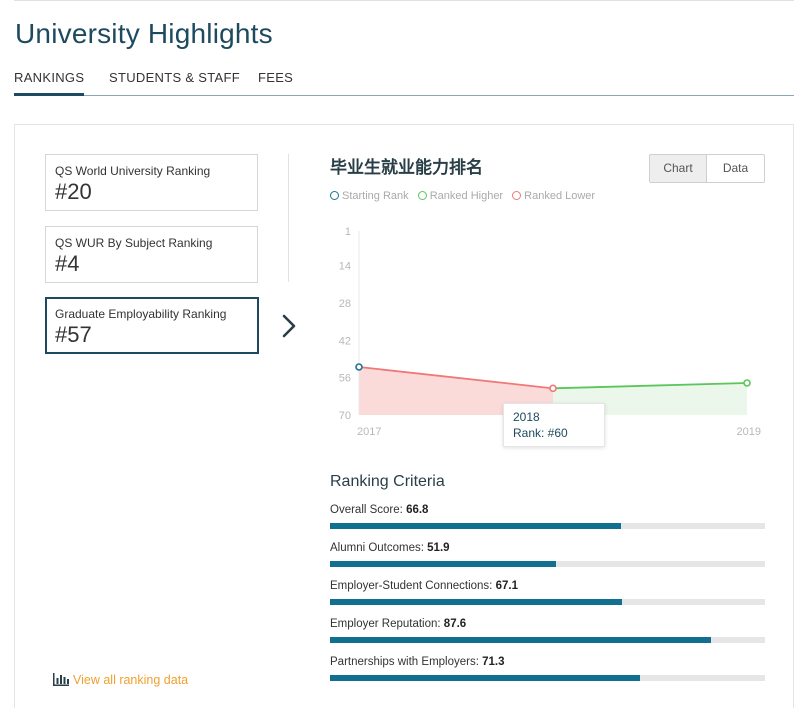 The image size is (800, 708). Describe the element at coordinates (151, 254) in the screenshot. I see `ranking-card-subject: QS WUR By Subject Ranking #4` at that location.